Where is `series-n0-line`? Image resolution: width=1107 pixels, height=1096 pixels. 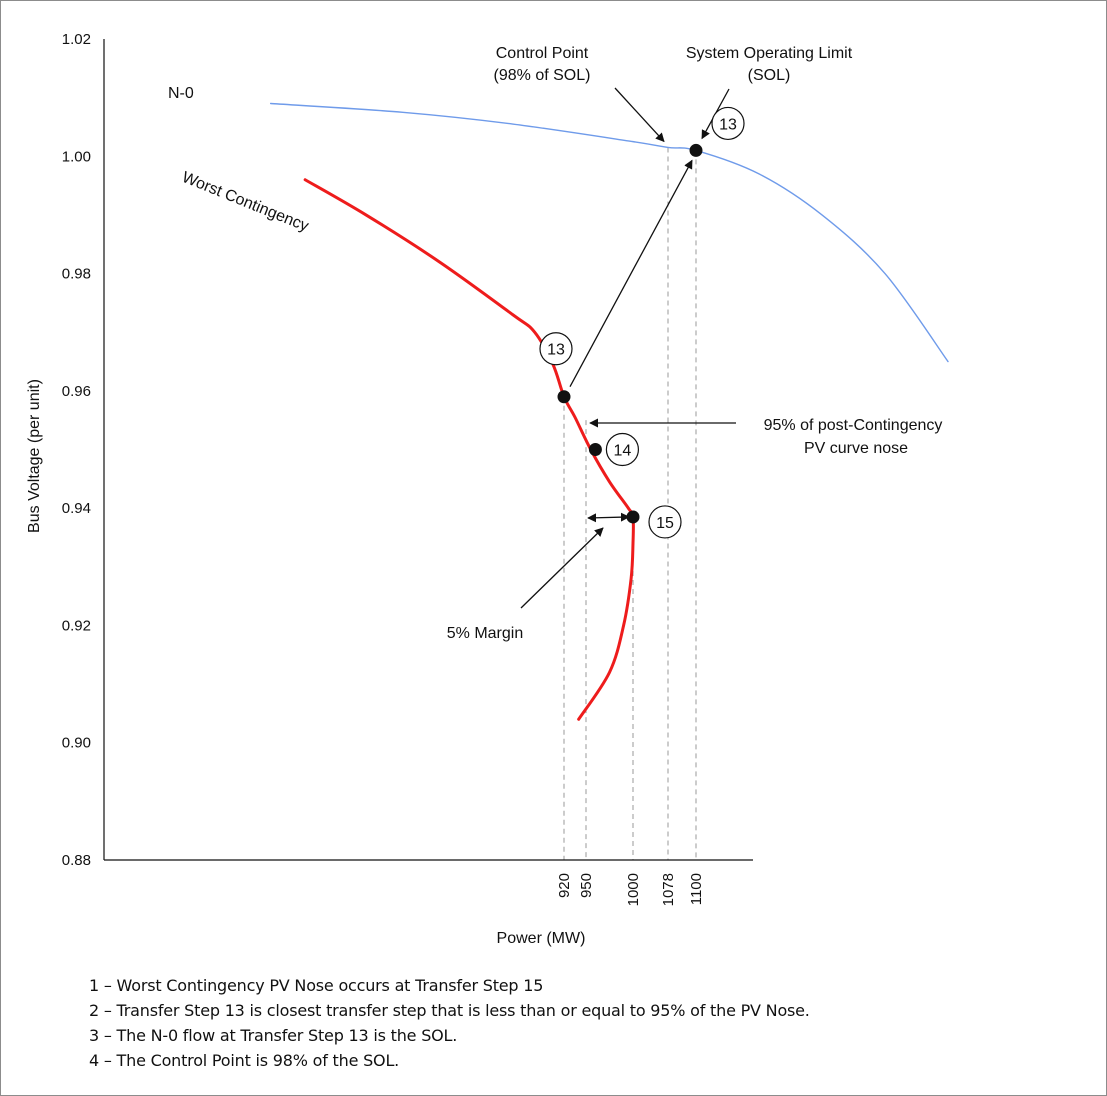
series-n0-line is located at coordinates (609, 232).